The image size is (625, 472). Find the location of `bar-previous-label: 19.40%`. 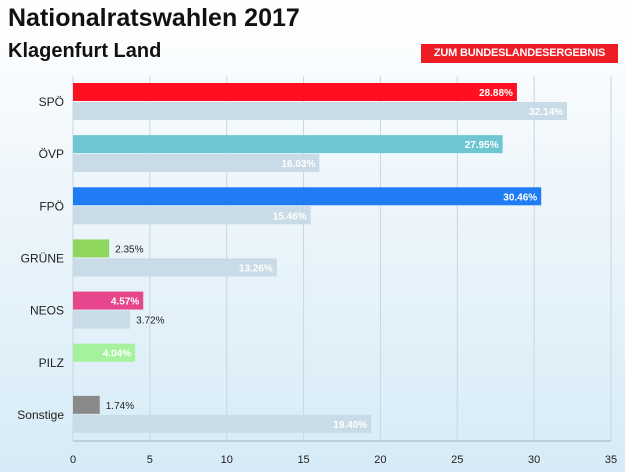

bar-previous-label: 19.40% is located at coordinates (350, 425).